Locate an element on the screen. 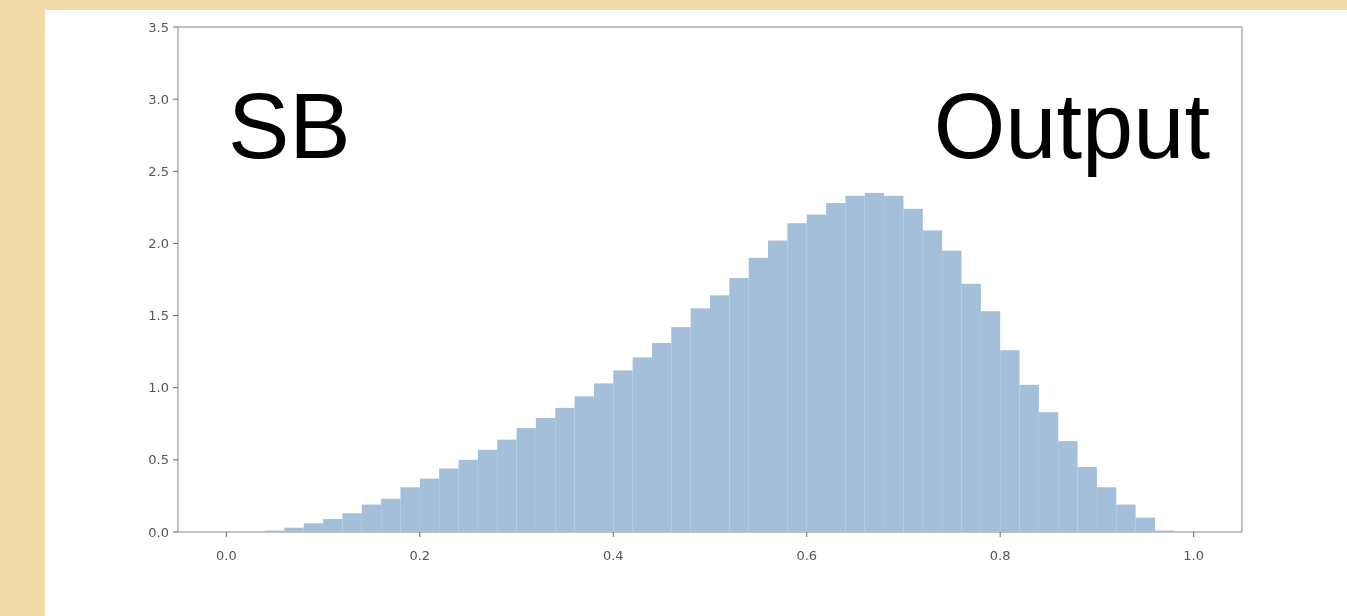 The height and width of the screenshot is (616, 1347). x-tick-label: 0.6 is located at coordinates (807, 555).